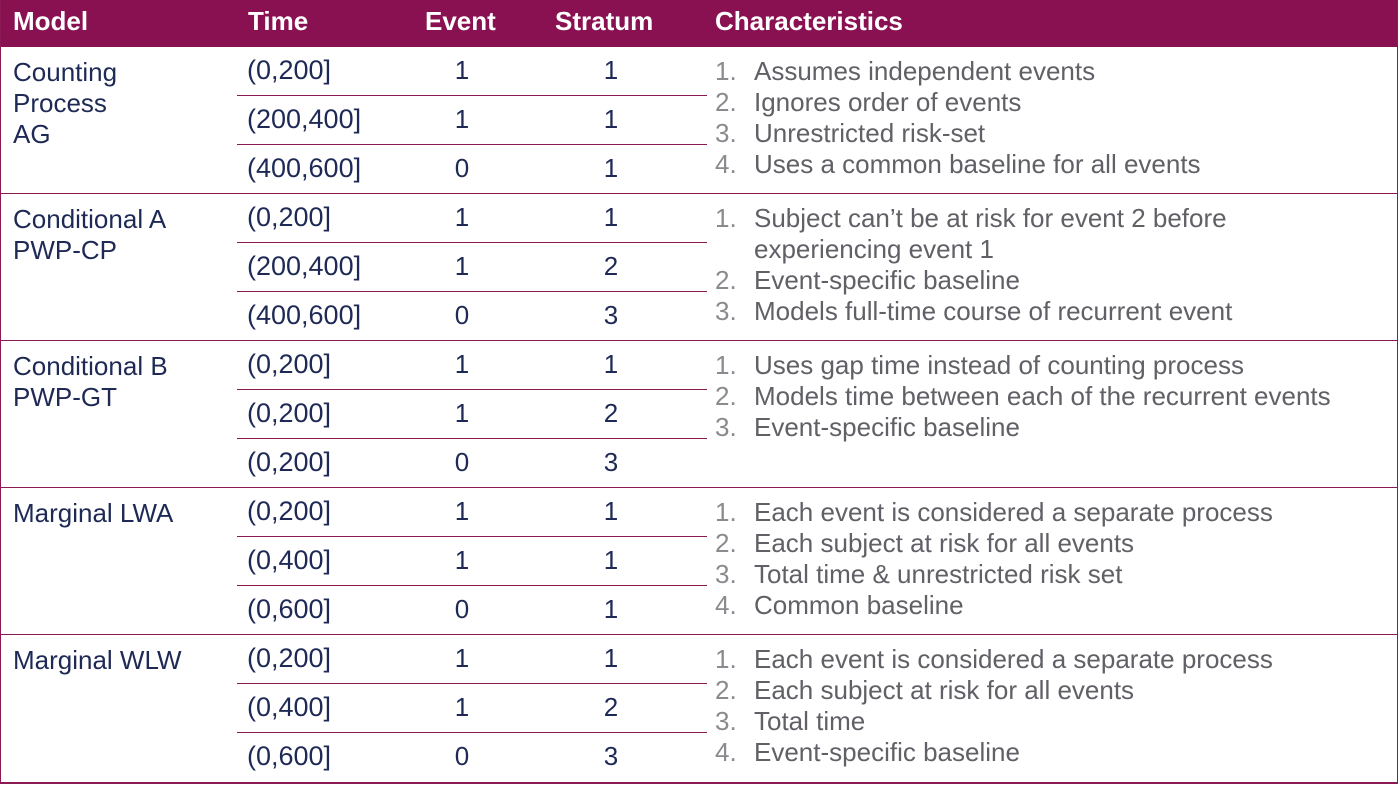  I want to click on model-name: Marginal LWA, so click(93, 513).